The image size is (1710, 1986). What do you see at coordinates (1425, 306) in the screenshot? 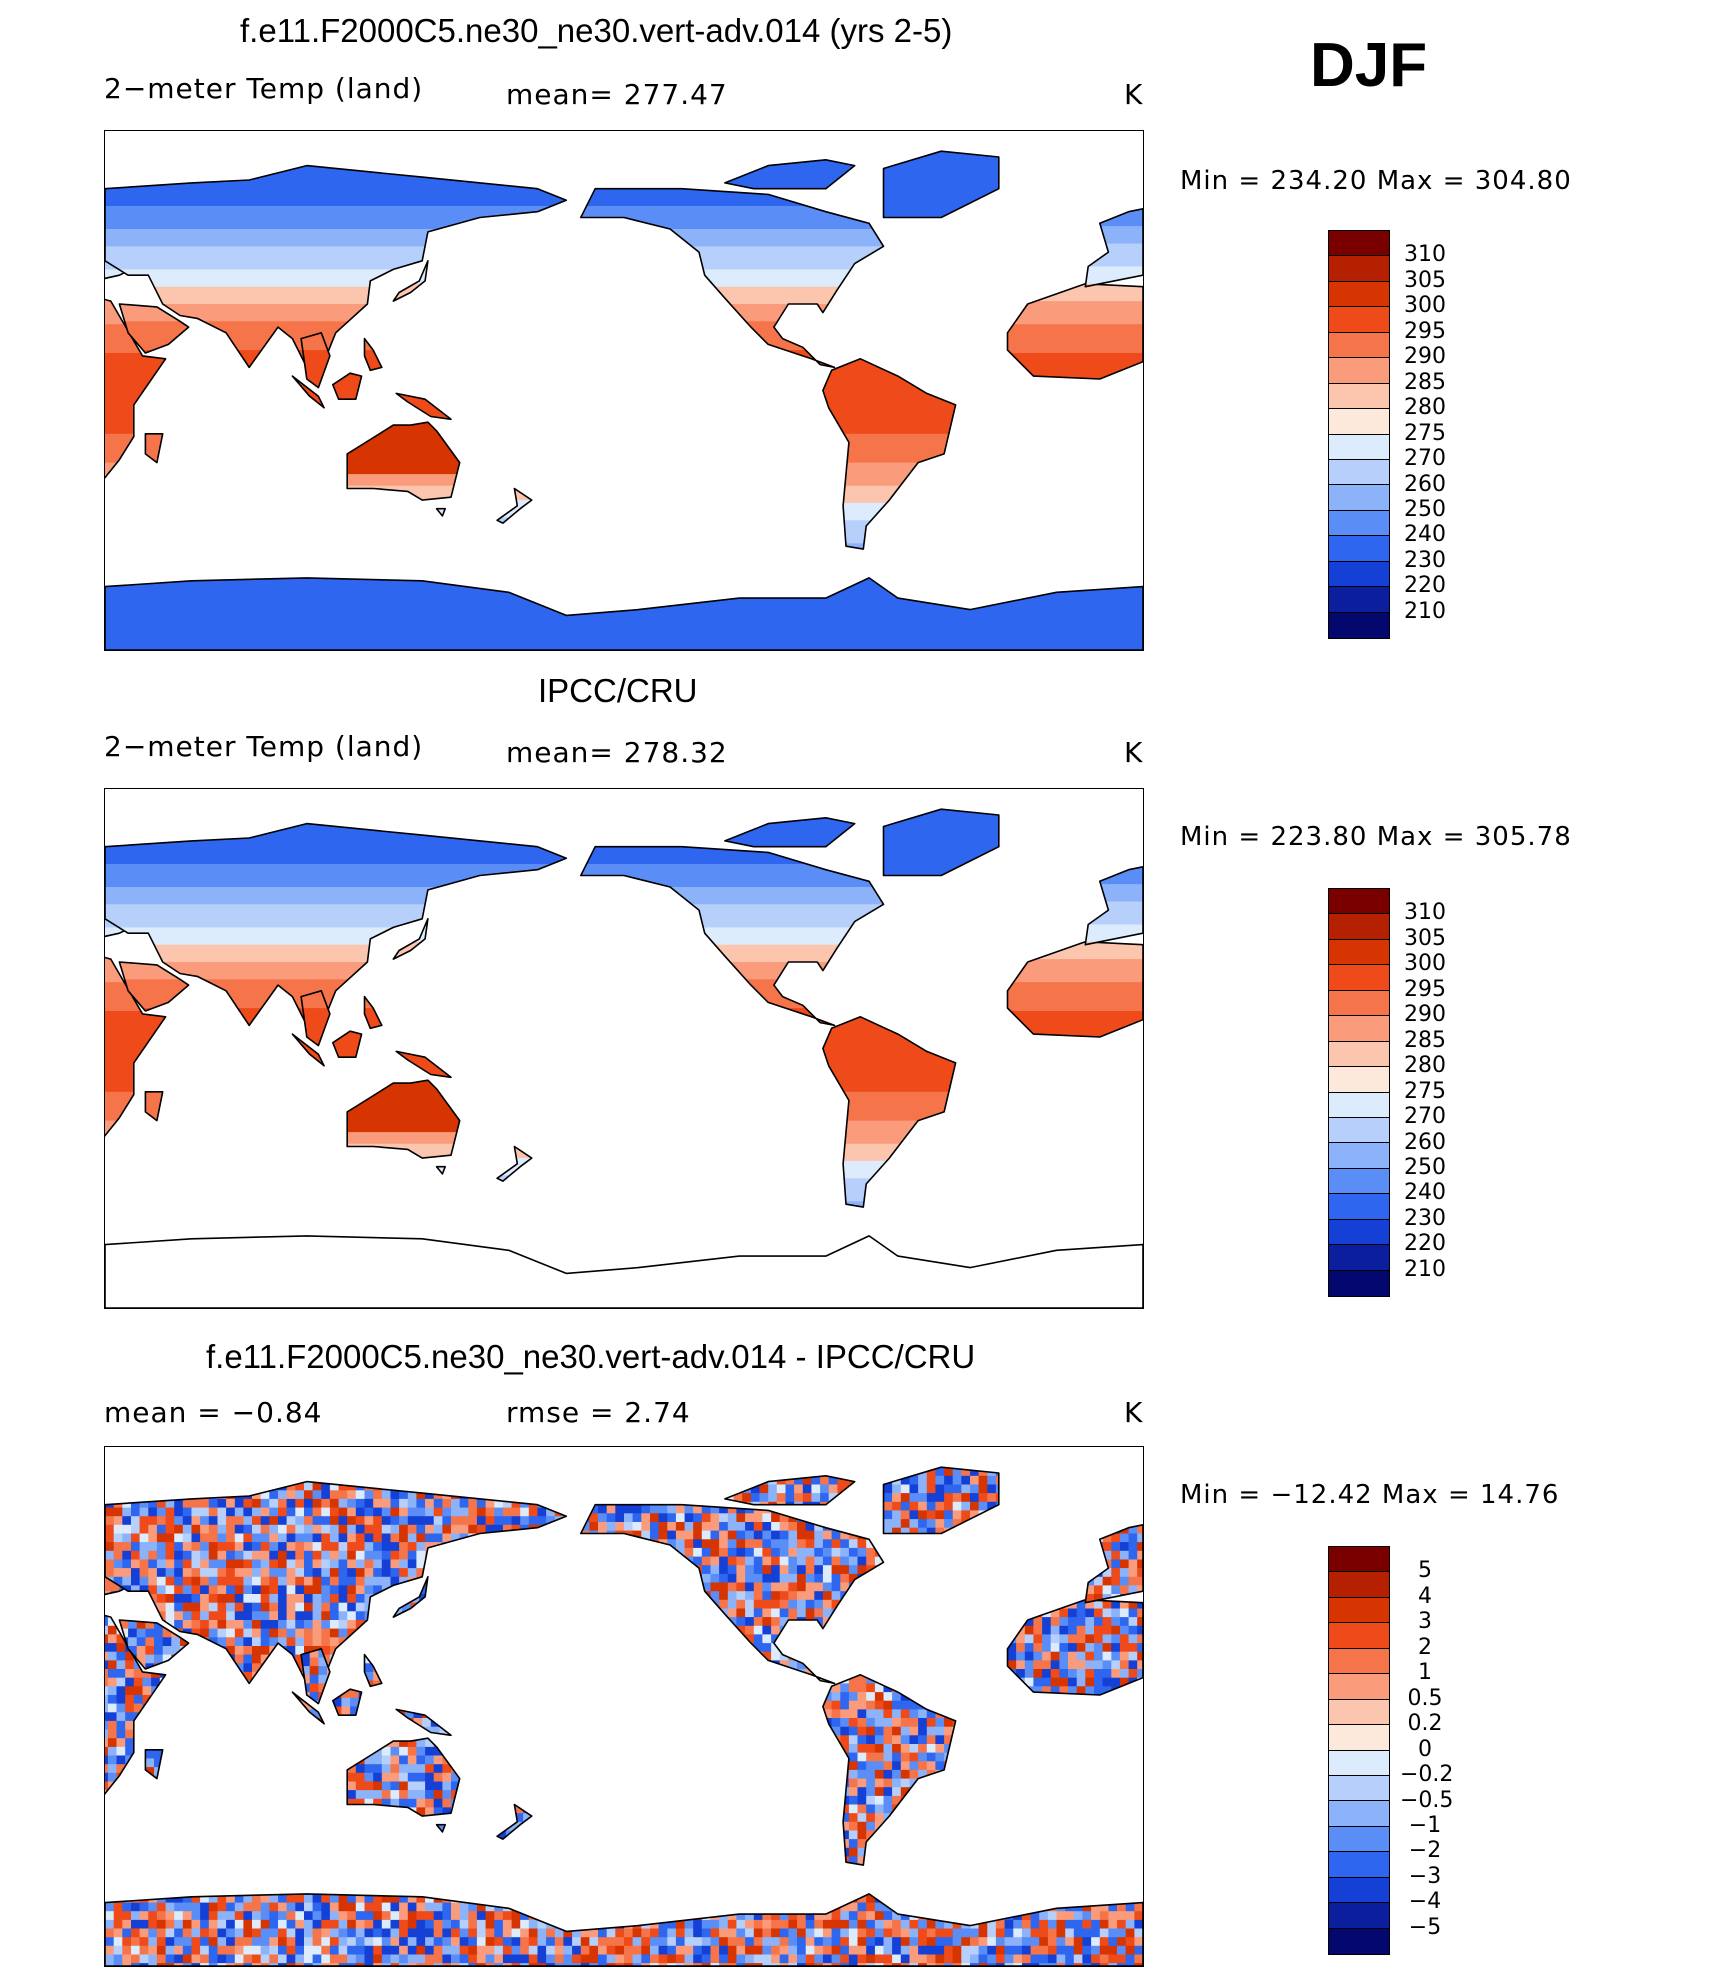
I see `colorbar-label: 300` at bounding box center [1425, 306].